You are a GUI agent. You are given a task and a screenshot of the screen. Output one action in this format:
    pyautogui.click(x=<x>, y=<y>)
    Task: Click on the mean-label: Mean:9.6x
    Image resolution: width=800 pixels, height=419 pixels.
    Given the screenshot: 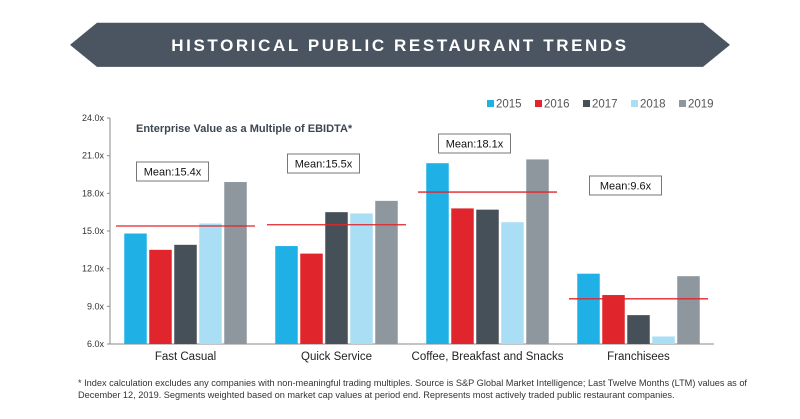 What is the action you would take?
    pyautogui.click(x=626, y=187)
    